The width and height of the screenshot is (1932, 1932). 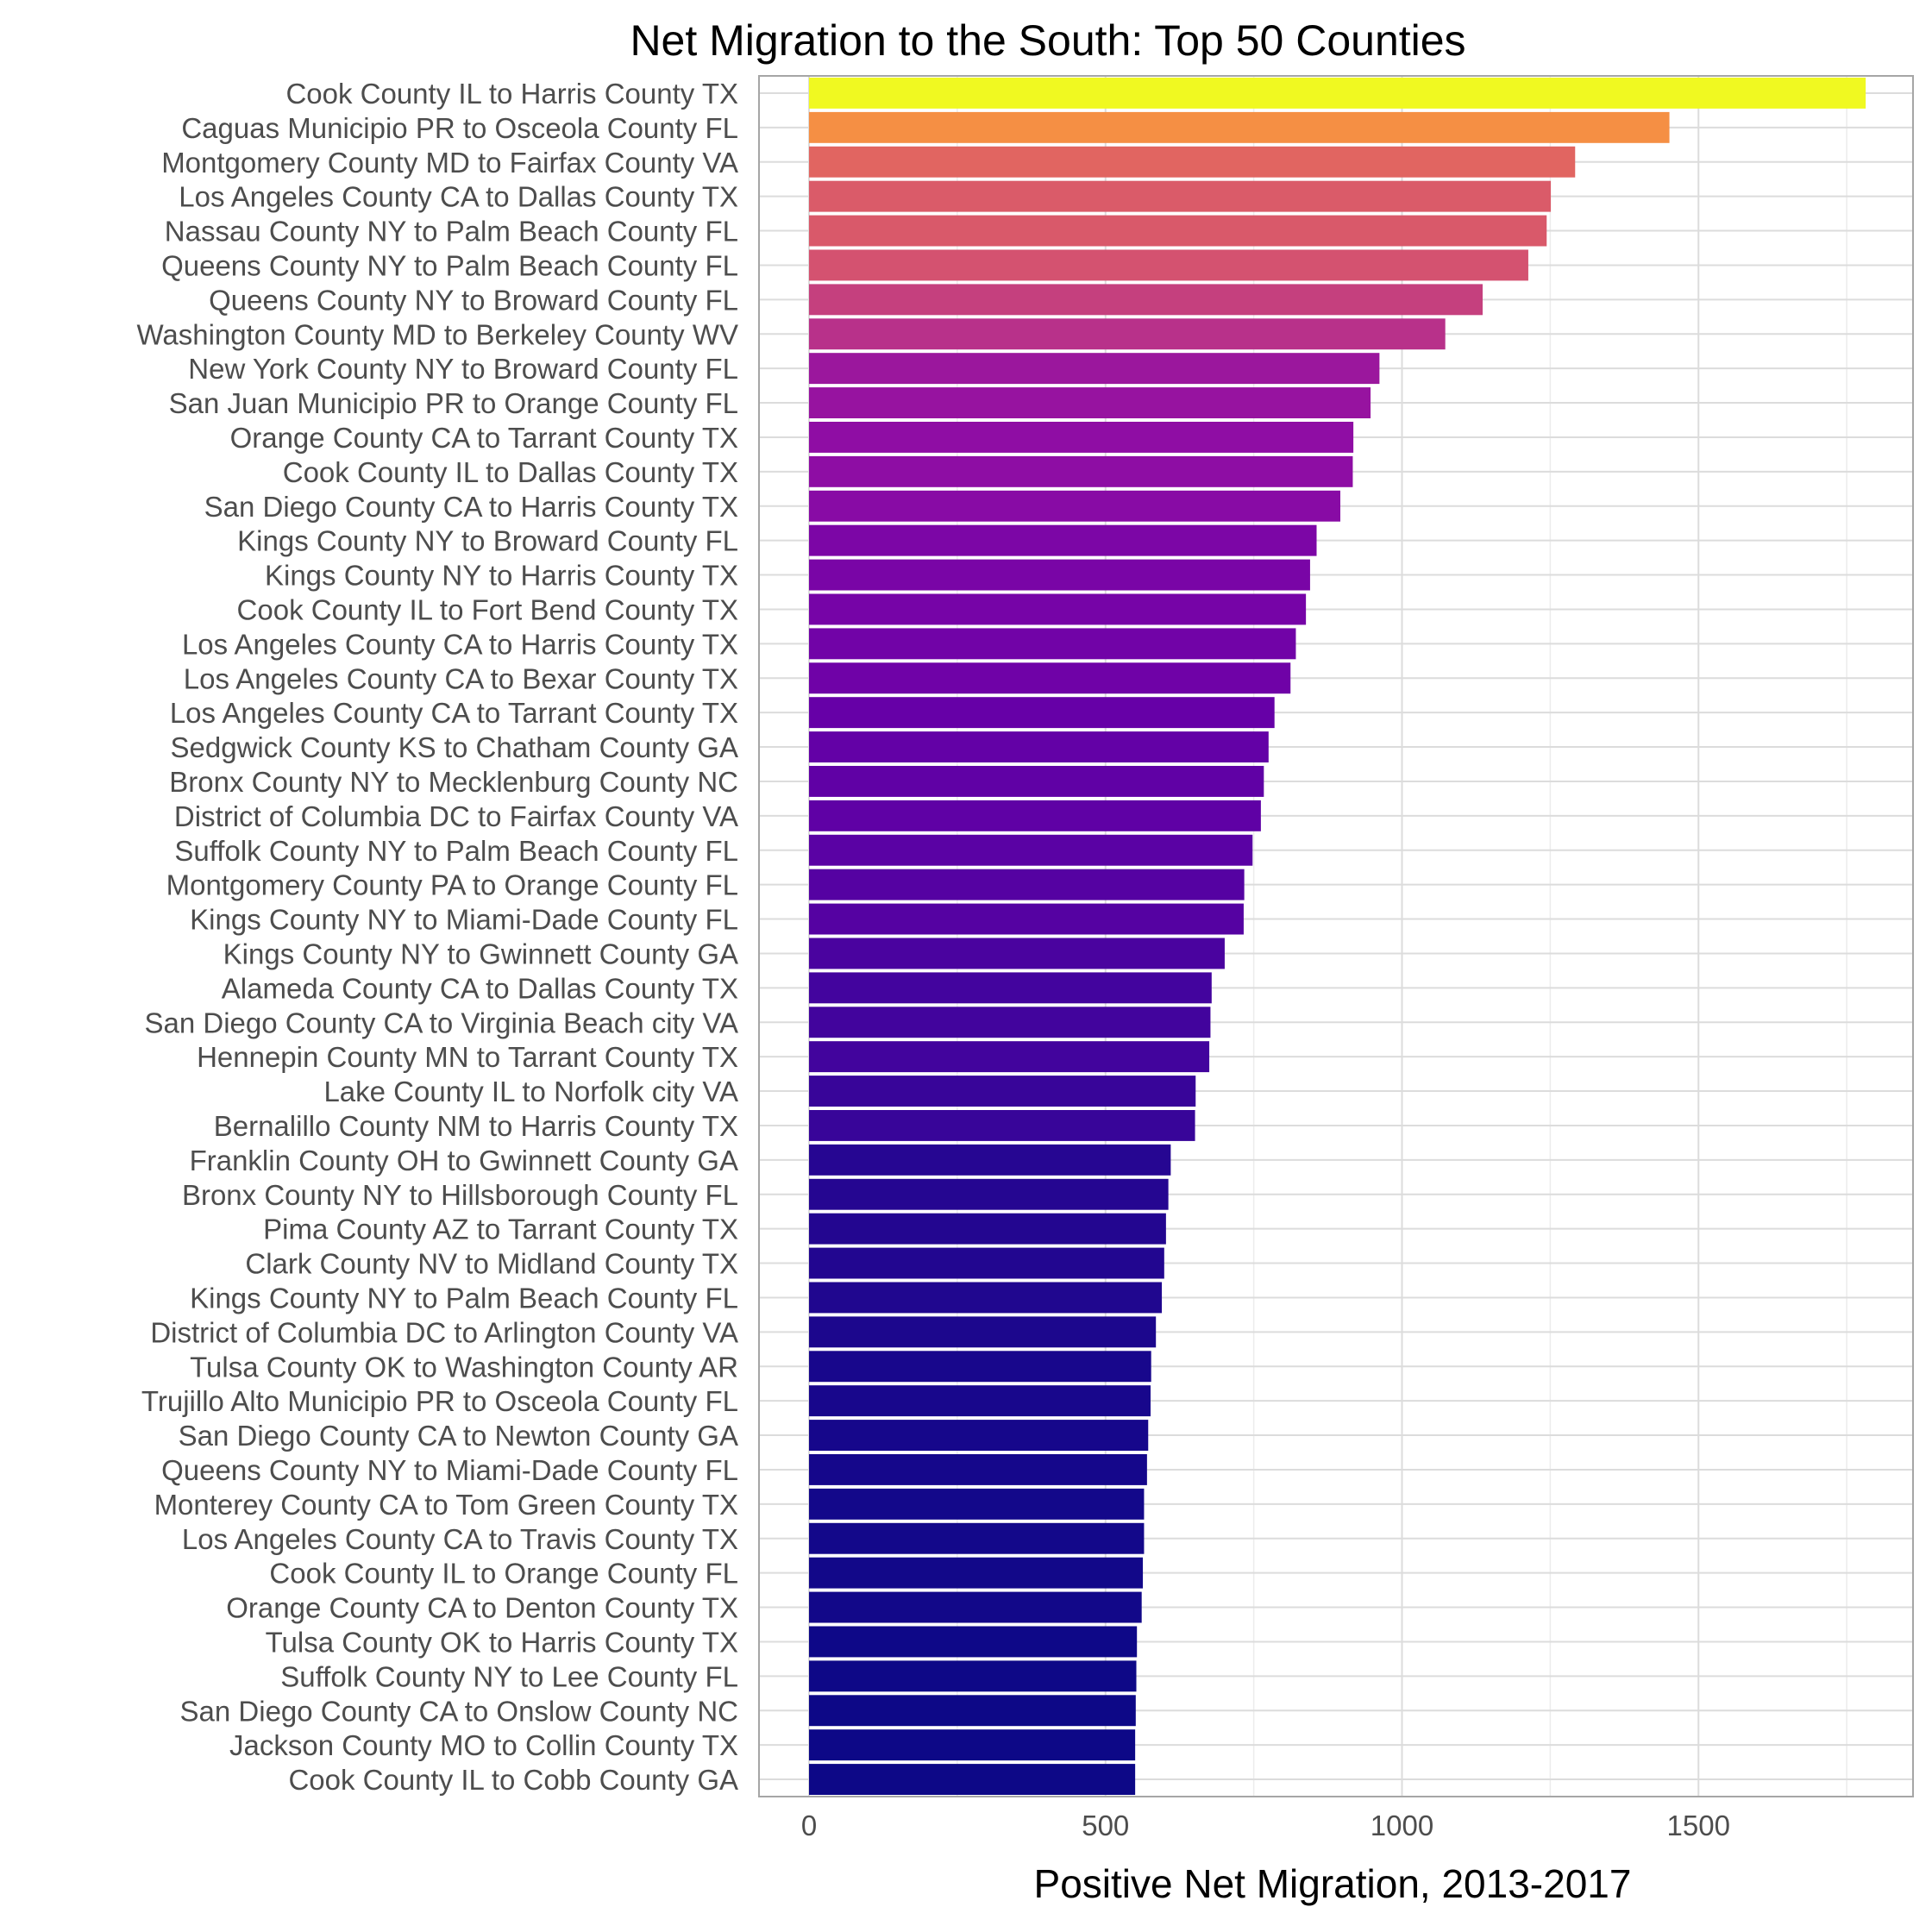 I want to click on y-tick-label: San Diego County CA to Onslow County NC, so click(x=459, y=1711).